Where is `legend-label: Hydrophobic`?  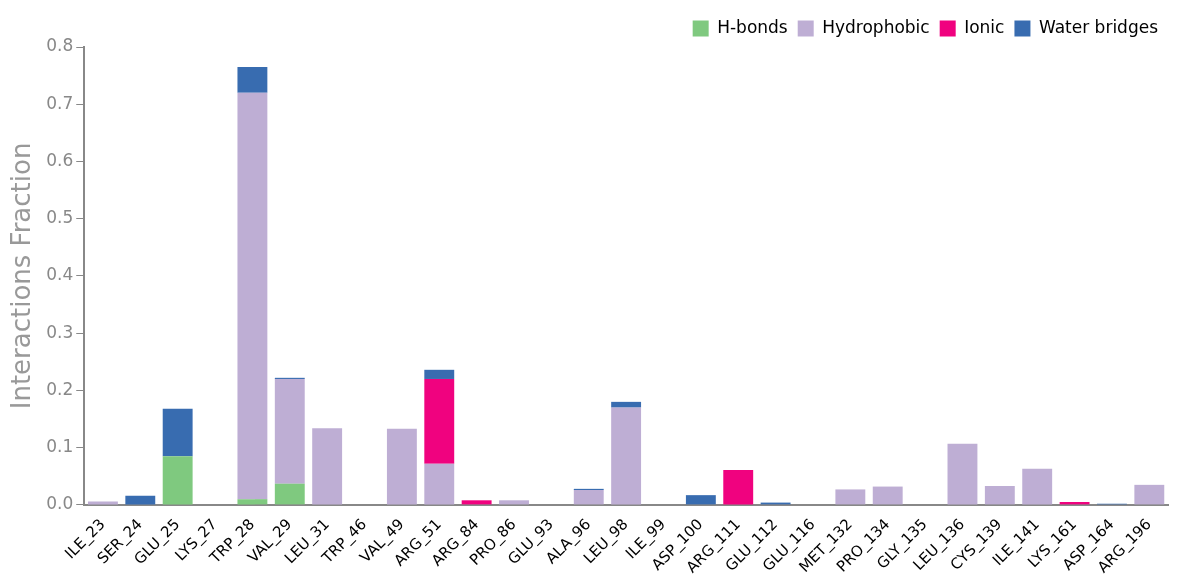 legend-label: Hydrophobic is located at coordinates (876, 26).